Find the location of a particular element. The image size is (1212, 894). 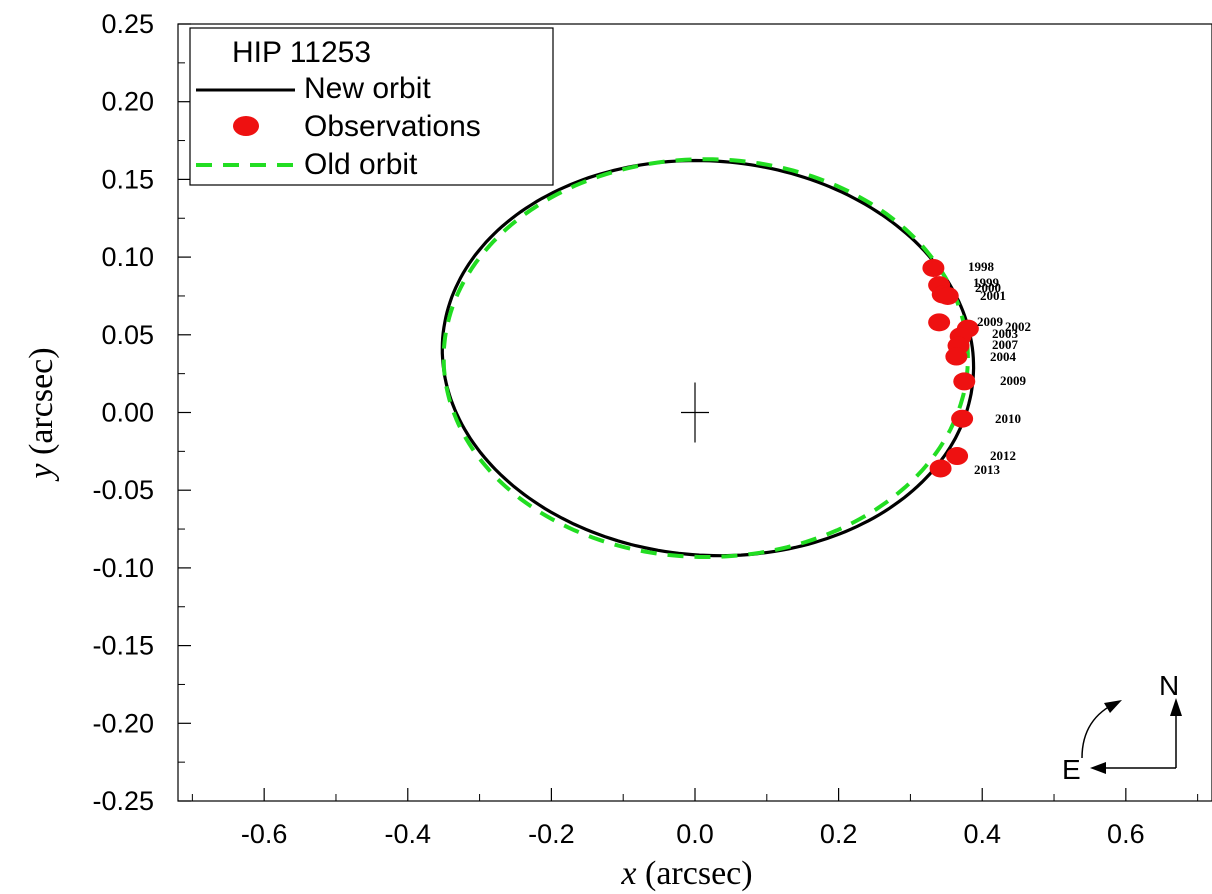

y-tick-label: 0.20 is located at coordinates (127, 102).